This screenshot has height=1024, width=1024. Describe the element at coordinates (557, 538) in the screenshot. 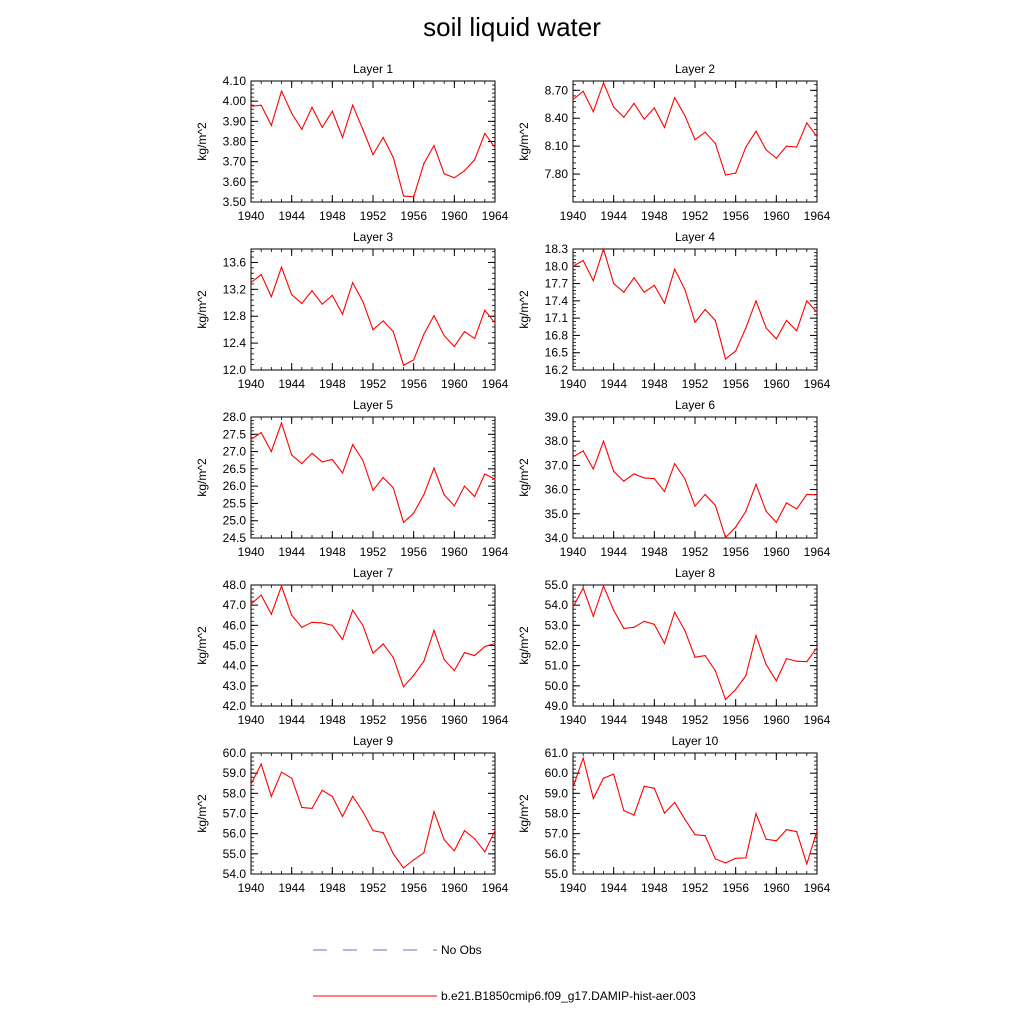

I see `y-tick-label: 34.0` at that location.